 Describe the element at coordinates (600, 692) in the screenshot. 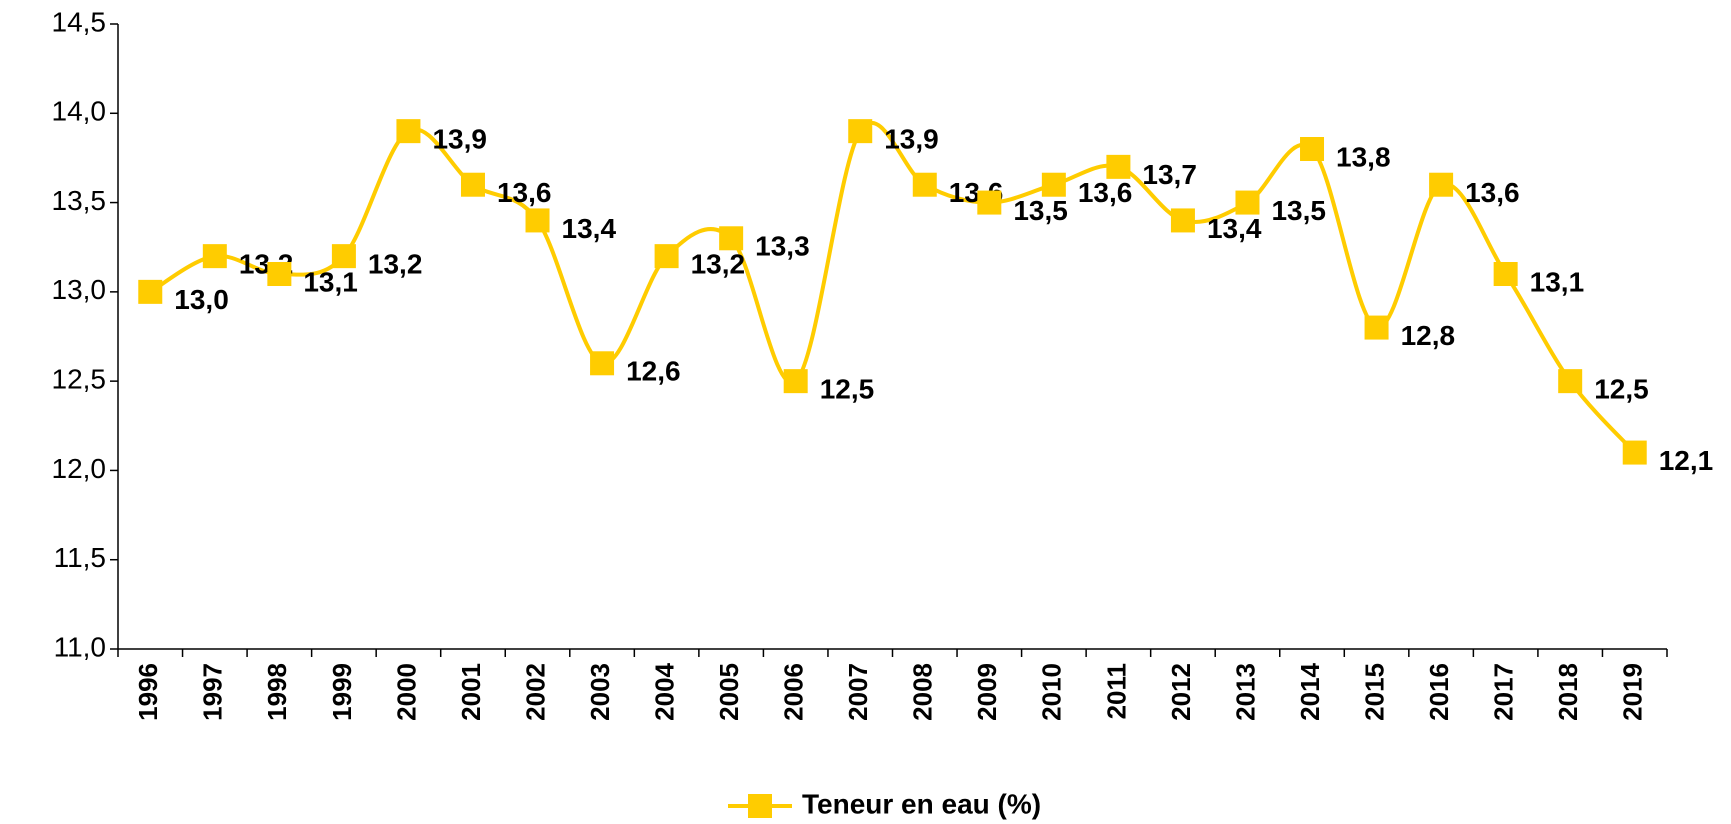

I see `x-tick-label: 2003` at that location.